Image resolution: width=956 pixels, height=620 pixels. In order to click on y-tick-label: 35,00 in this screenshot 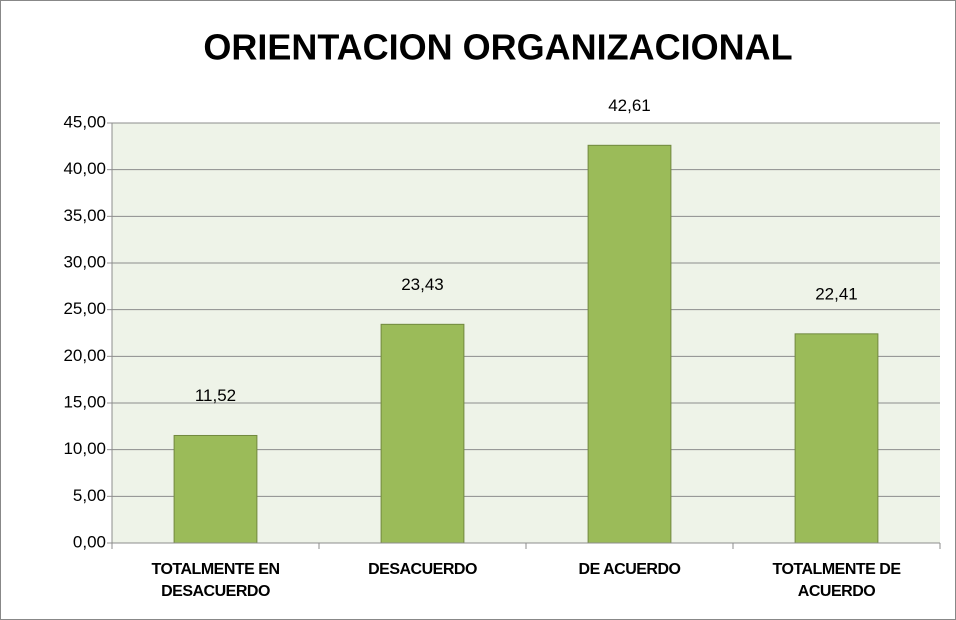, I will do `click(84, 215)`.